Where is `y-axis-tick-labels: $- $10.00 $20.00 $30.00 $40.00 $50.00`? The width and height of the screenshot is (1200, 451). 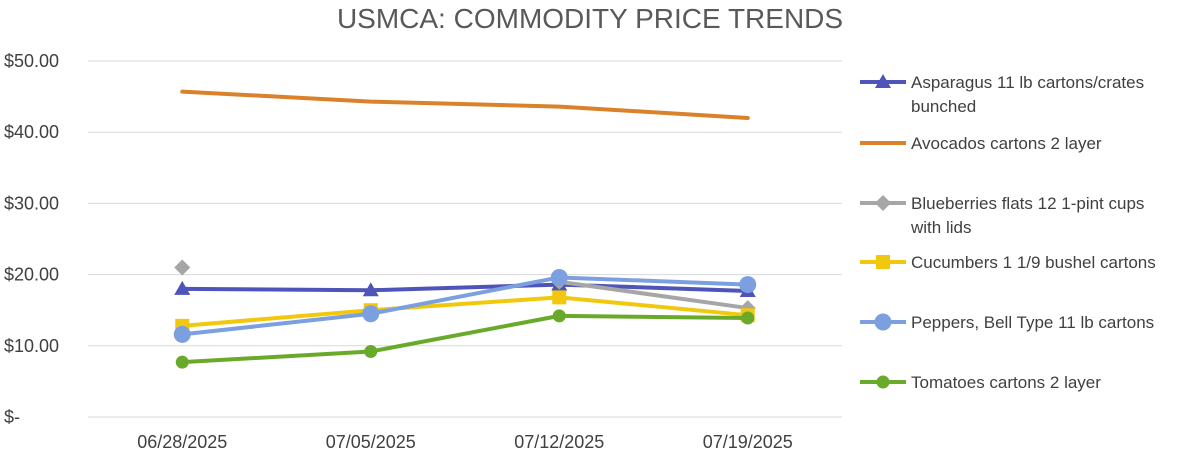 y-axis-tick-labels: $- $10.00 $20.00 $30.00 $40.00 $50.00 is located at coordinates (31, 239).